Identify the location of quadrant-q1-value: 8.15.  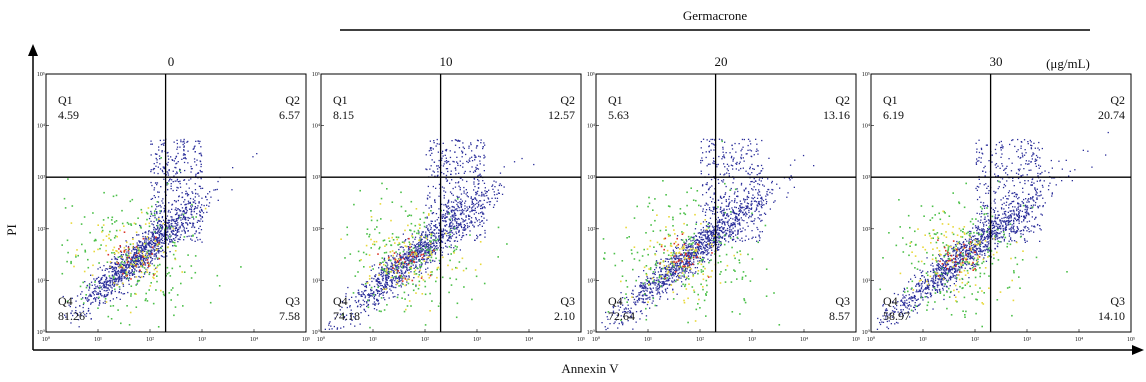
(343, 115).